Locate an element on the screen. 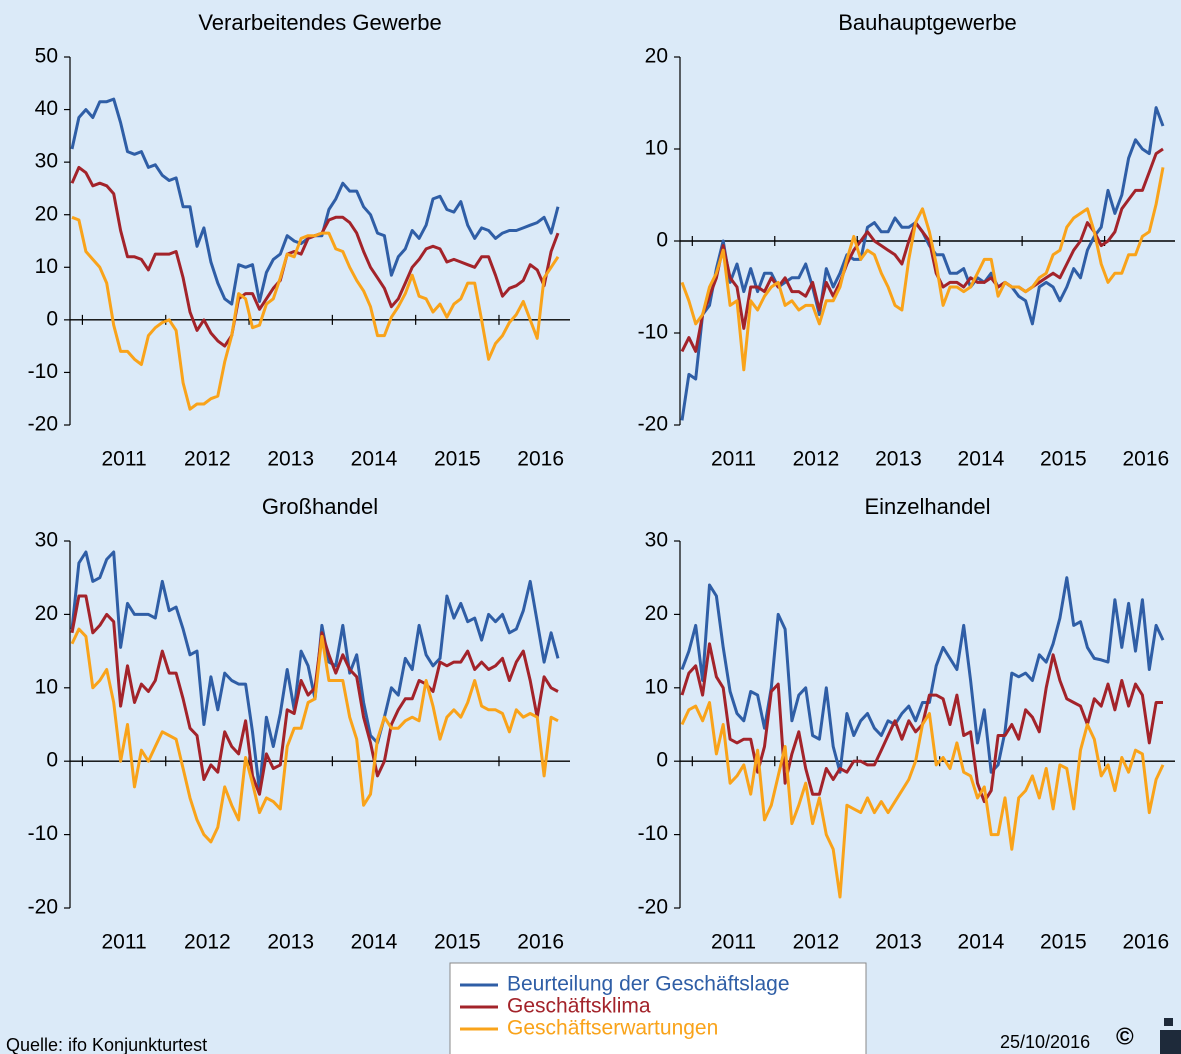  logo: © is located at coordinates (1125, 1036).